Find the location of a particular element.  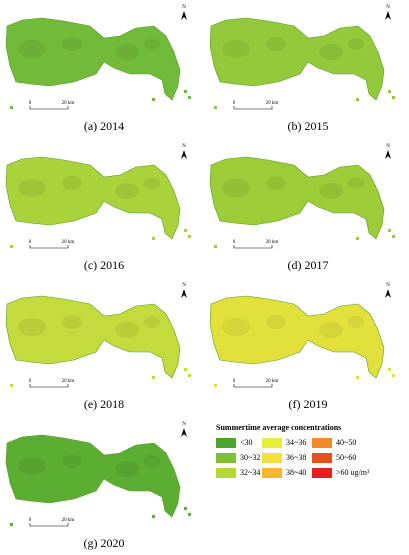

legend-title: Summertime average concentrations is located at coordinates (278, 427).